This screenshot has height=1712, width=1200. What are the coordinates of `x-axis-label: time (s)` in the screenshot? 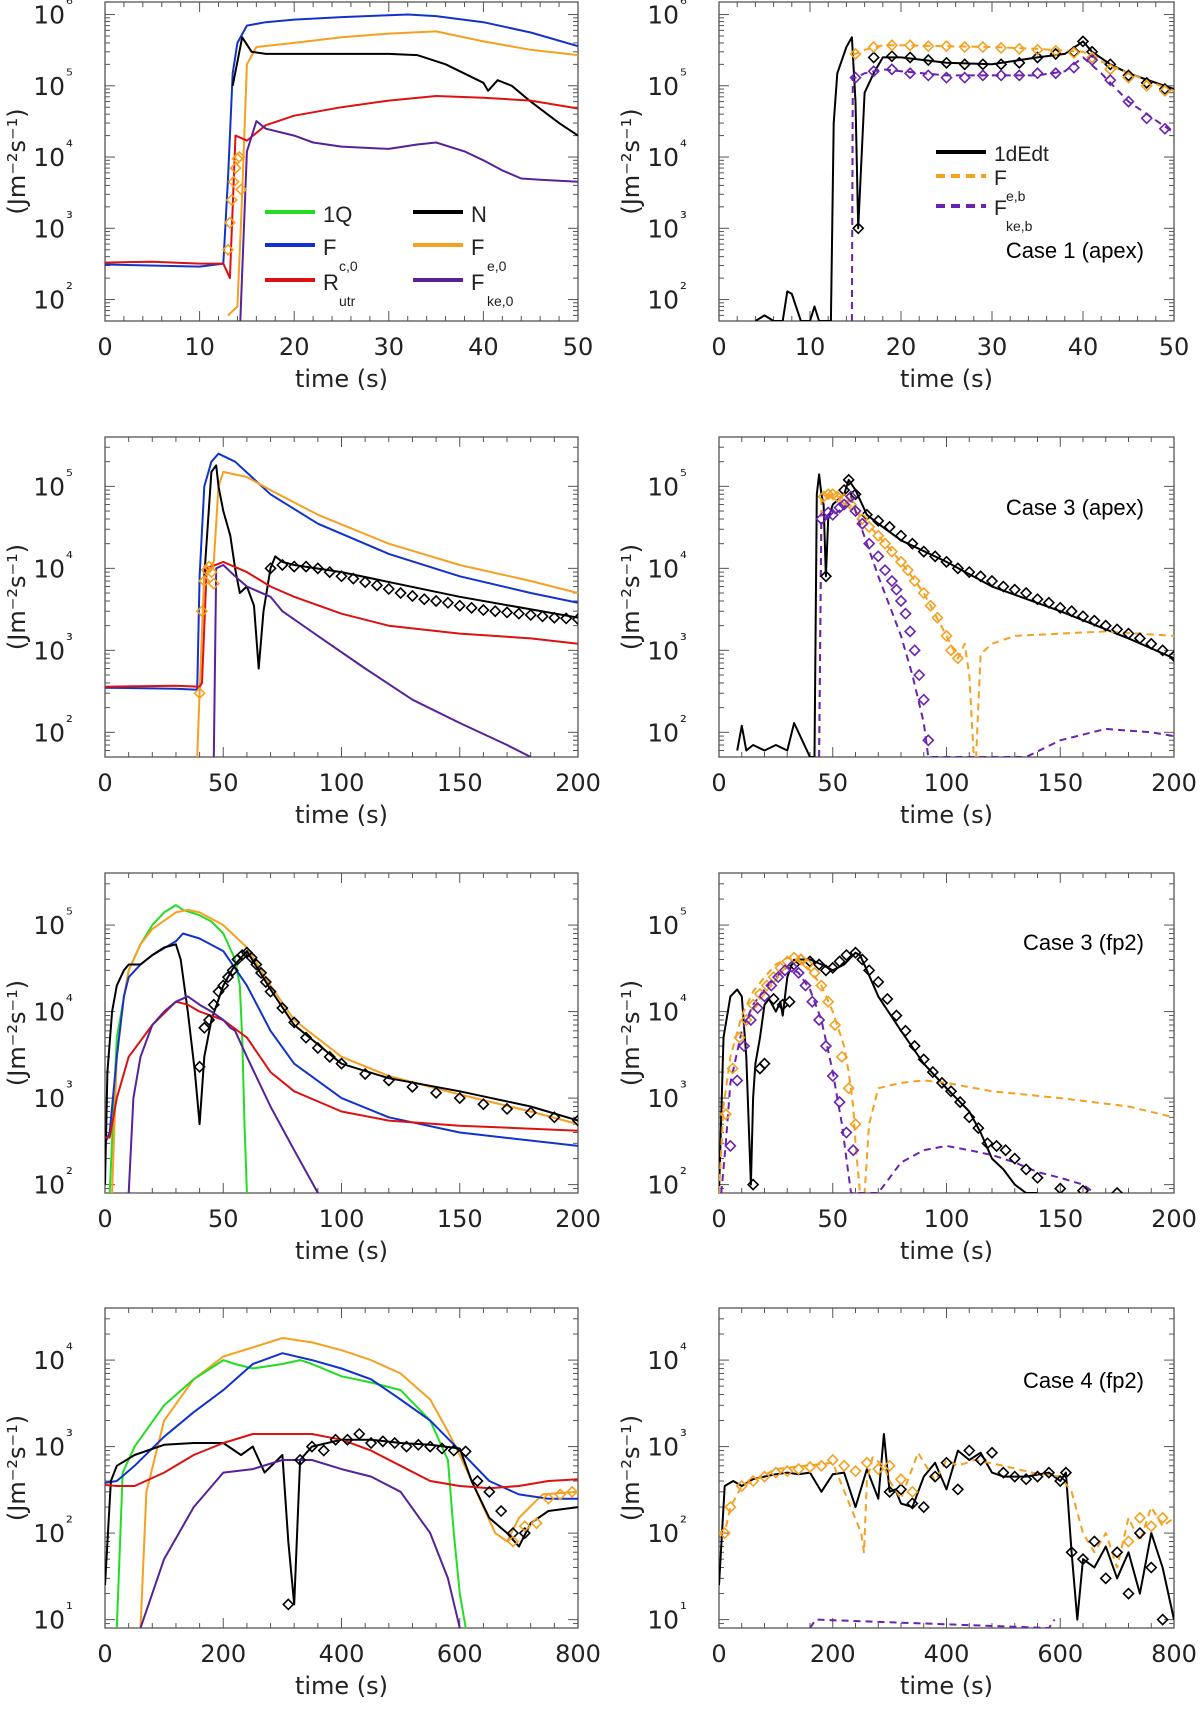 It's located at (946, 379).